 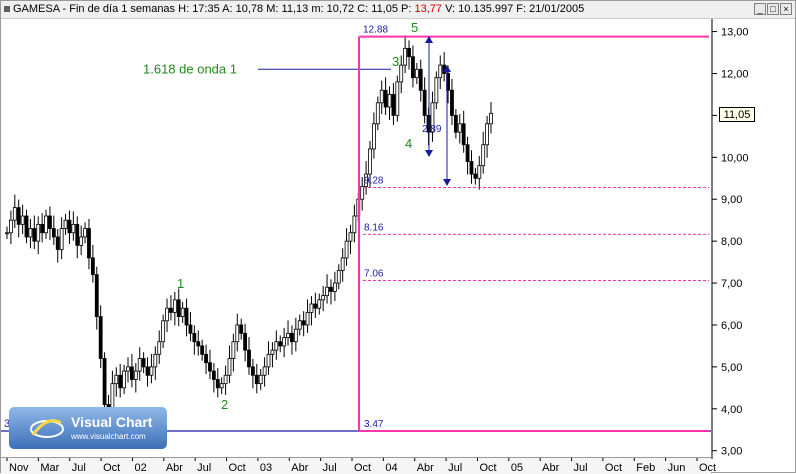 I want to click on wave-label-1: 1, so click(x=180, y=283).